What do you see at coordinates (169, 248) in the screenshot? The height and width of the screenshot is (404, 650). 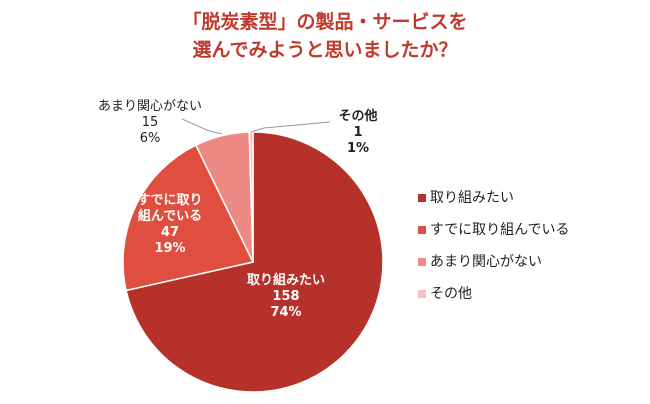 I see `data-label-2-line-4: 19%` at bounding box center [169, 248].